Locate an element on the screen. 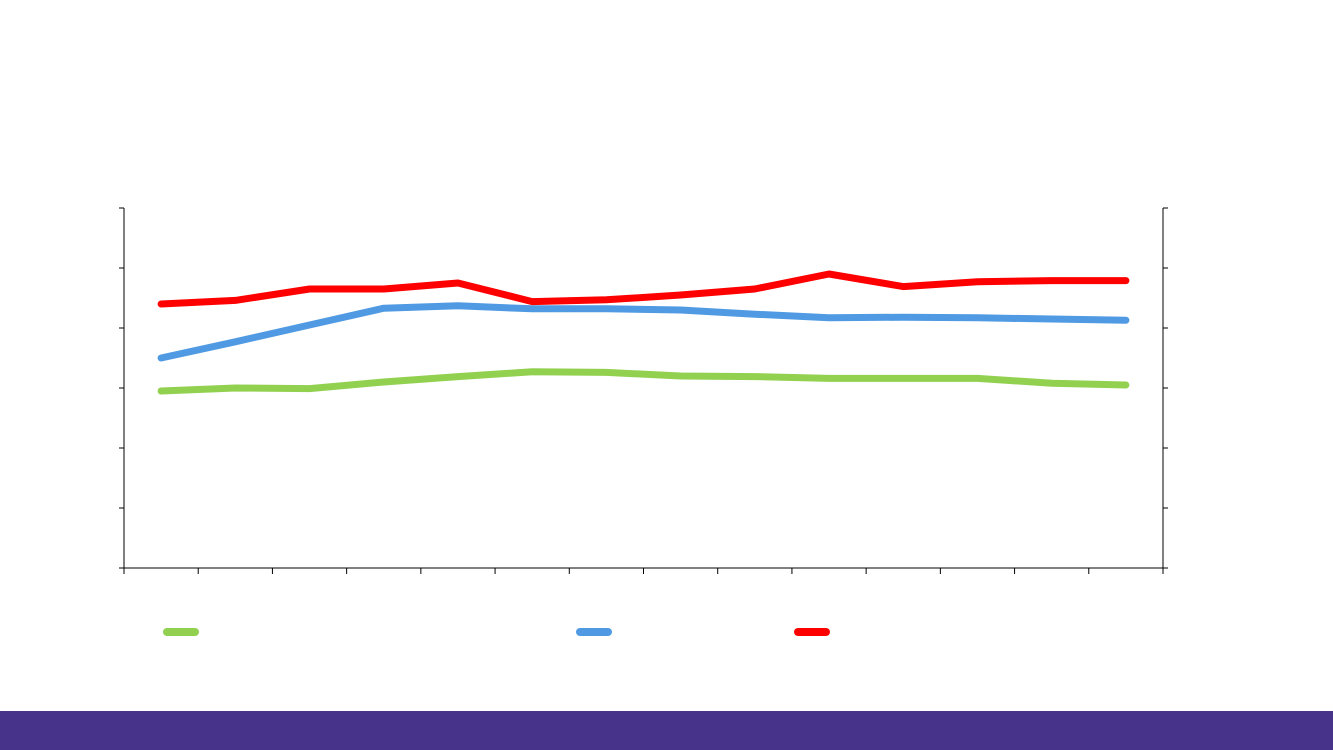 The width and height of the screenshot is (1333, 750). footer-bar is located at coordinates (666, 730).